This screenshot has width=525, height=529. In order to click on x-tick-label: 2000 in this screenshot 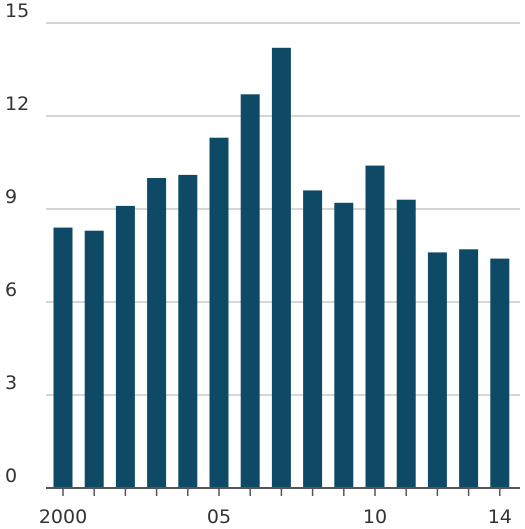, I will do `click(63, 517)`.